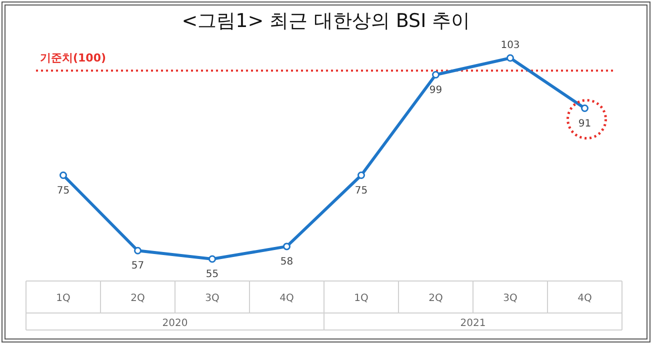  Describe the element at coordinates (175, 323) in the screenshot. I see `text: 2020` at that location.